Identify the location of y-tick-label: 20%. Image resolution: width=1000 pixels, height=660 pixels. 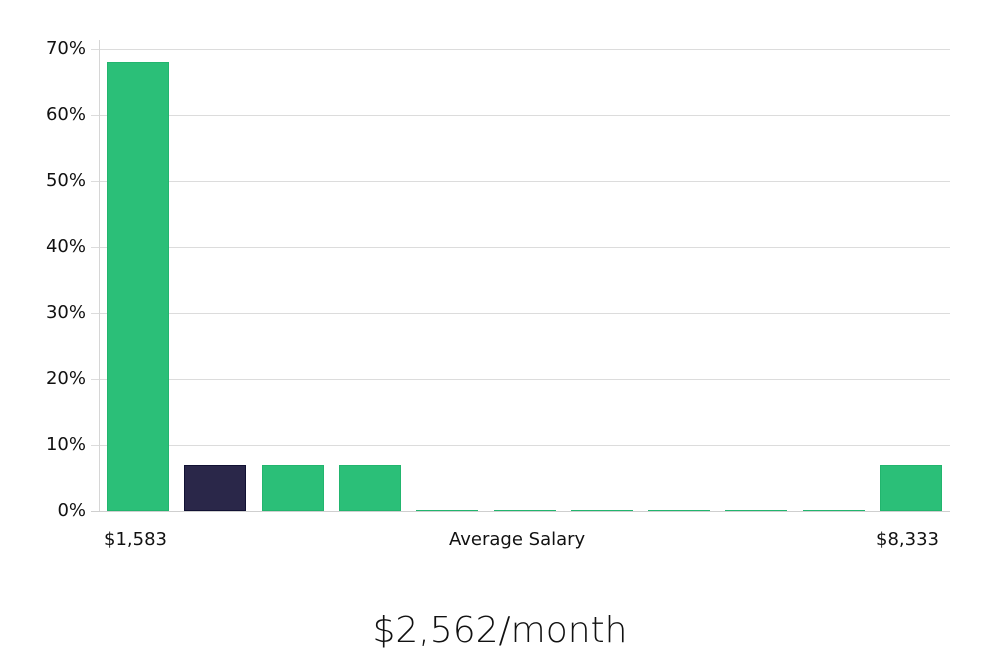
(65, 378).